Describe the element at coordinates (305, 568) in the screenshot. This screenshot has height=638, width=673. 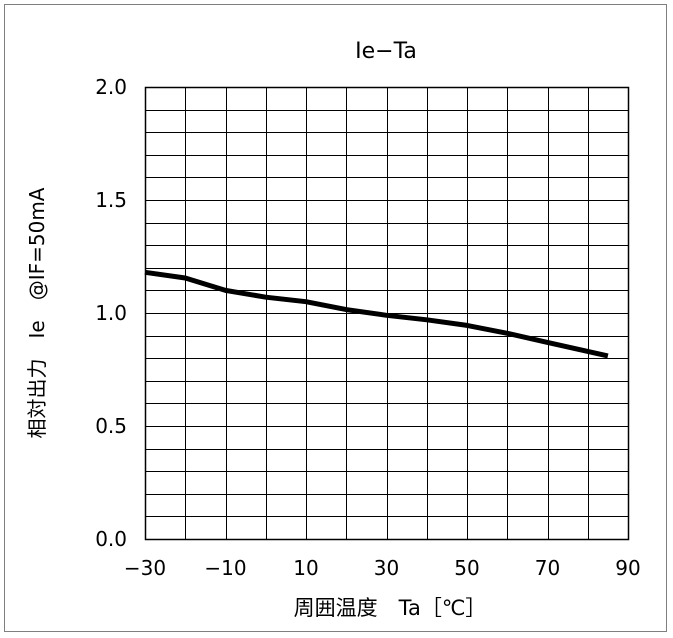
I see `x-tick-label: 10` at that location.